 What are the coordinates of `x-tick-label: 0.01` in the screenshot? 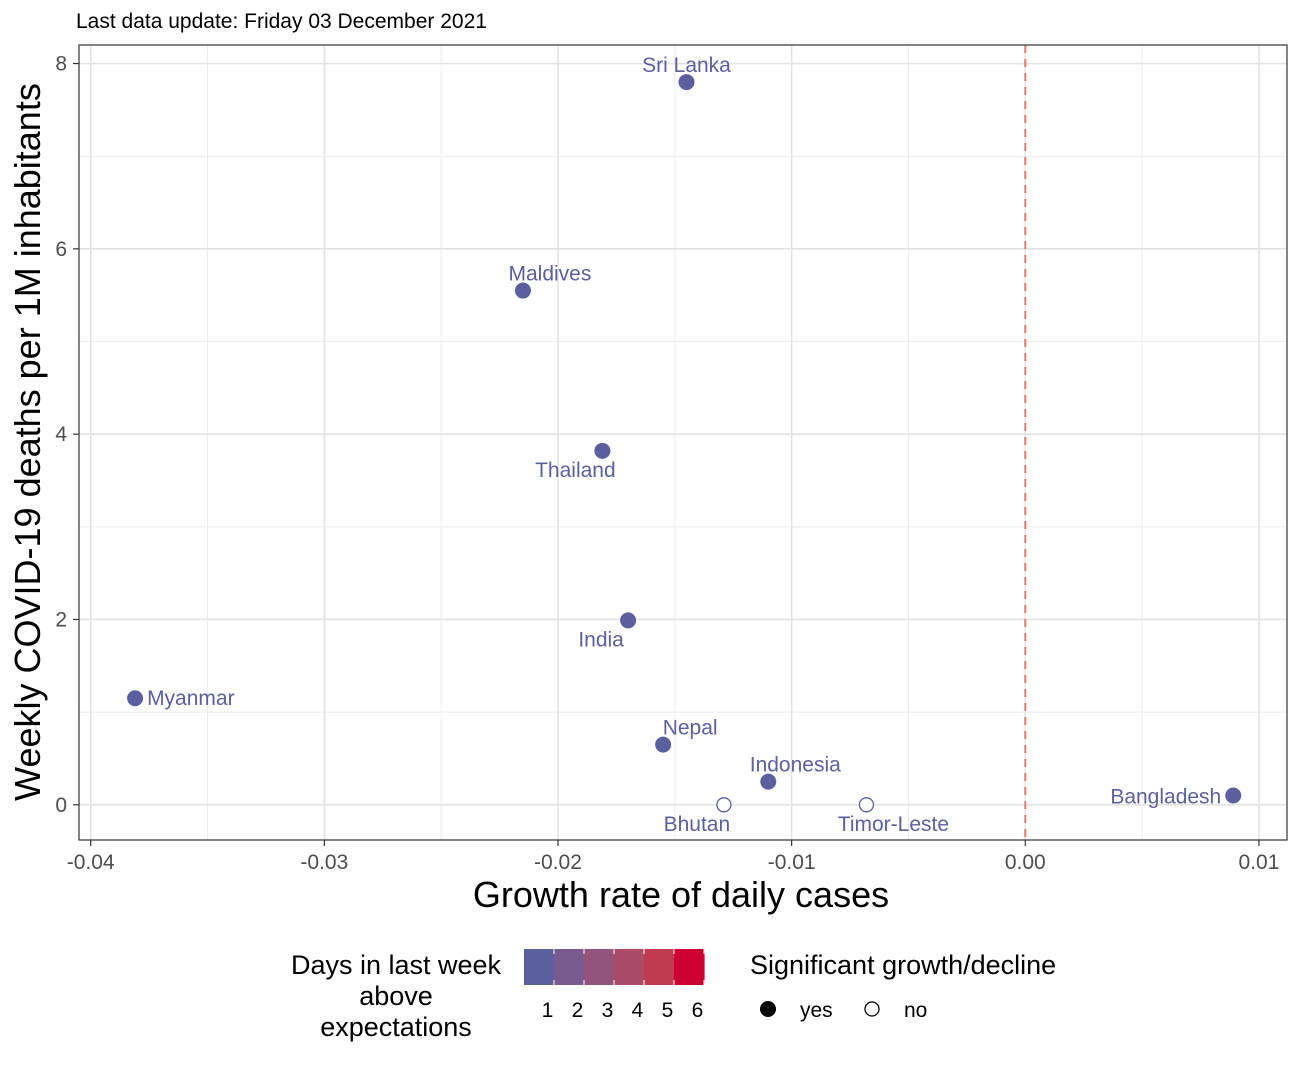 It's located at (1259, 862).